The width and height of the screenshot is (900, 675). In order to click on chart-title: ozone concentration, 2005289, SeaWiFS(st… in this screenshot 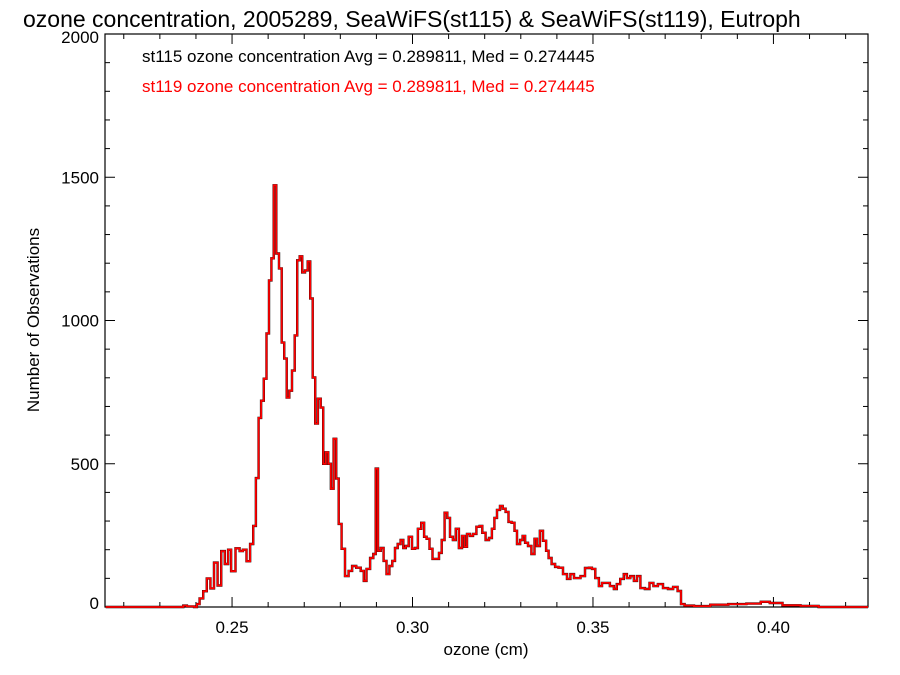, I will do `click(412, 19)`.